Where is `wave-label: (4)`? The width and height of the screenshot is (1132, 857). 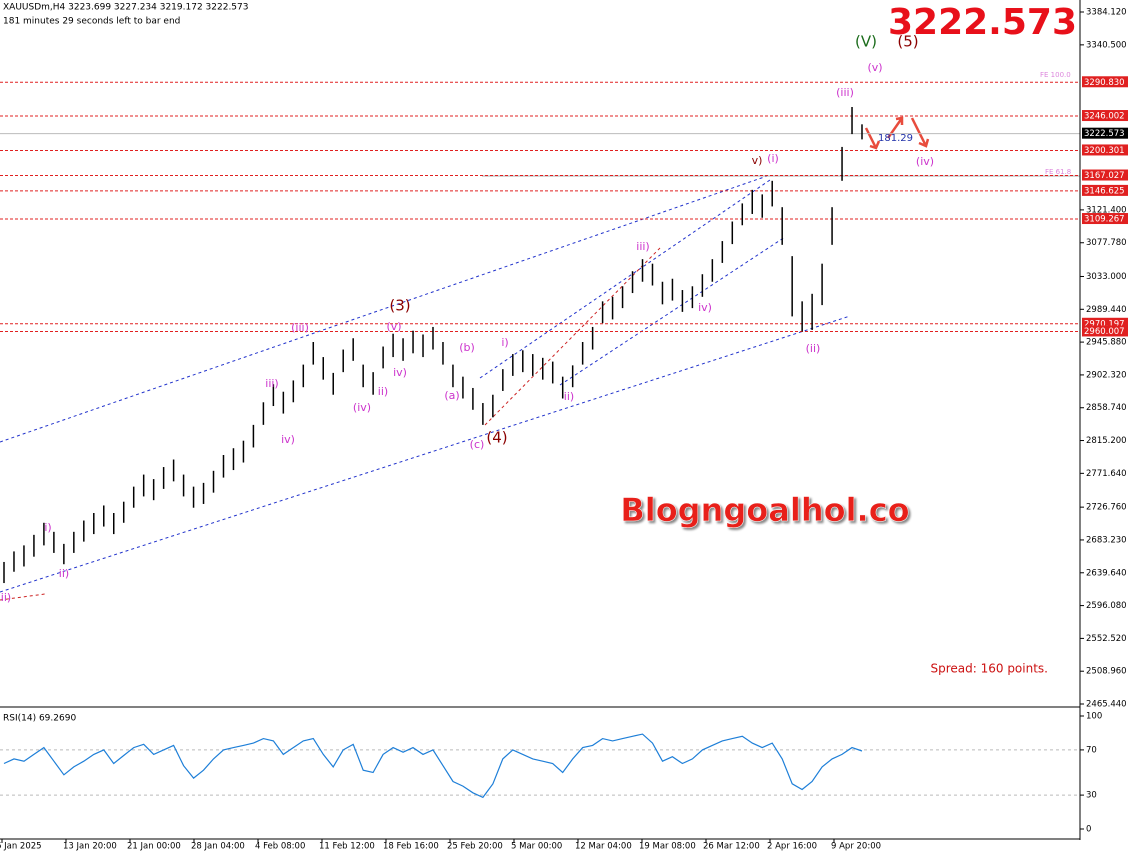 wave-label: (4) is located at coordinates (496, 438).